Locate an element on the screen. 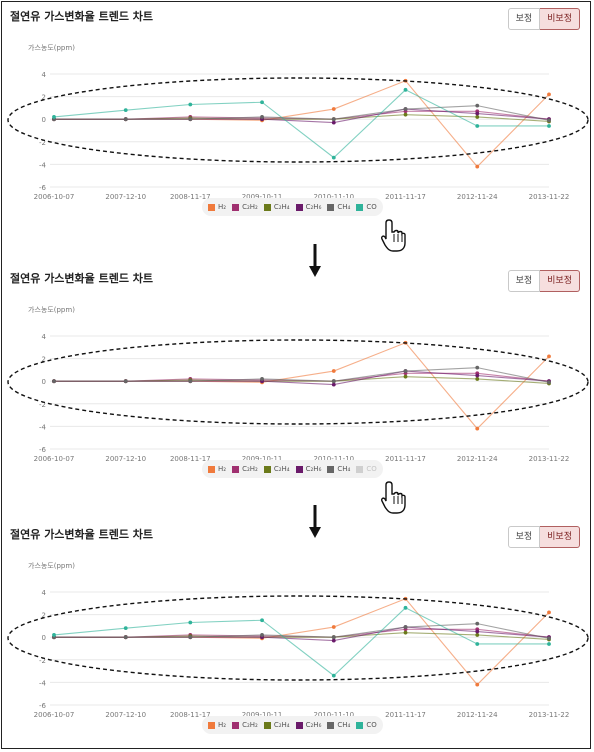  series-line is located at coordinates (302, 631).